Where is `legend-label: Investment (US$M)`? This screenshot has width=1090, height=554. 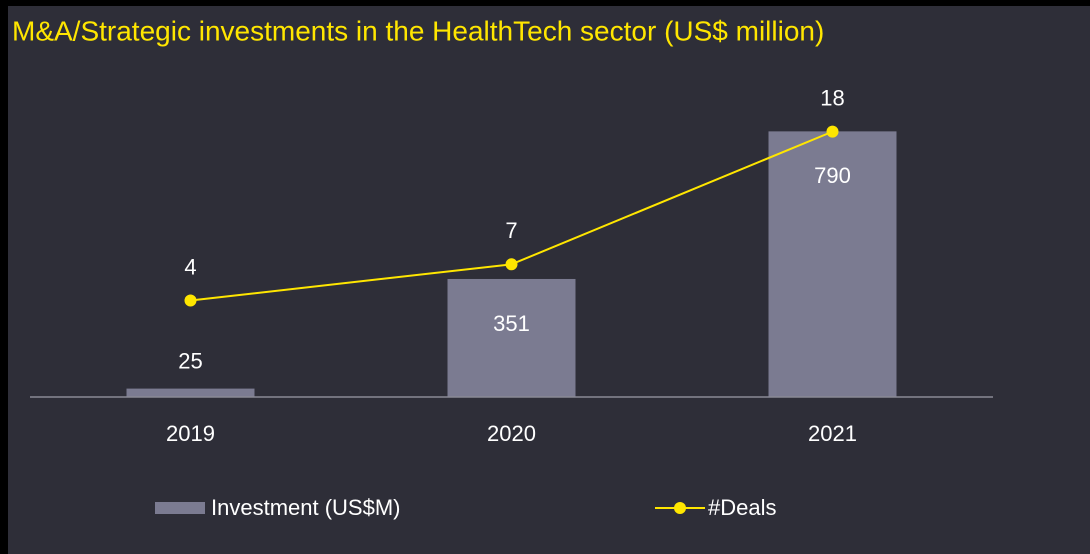 legend-label: Investment (US$M) is located at coordinates (306, 507).